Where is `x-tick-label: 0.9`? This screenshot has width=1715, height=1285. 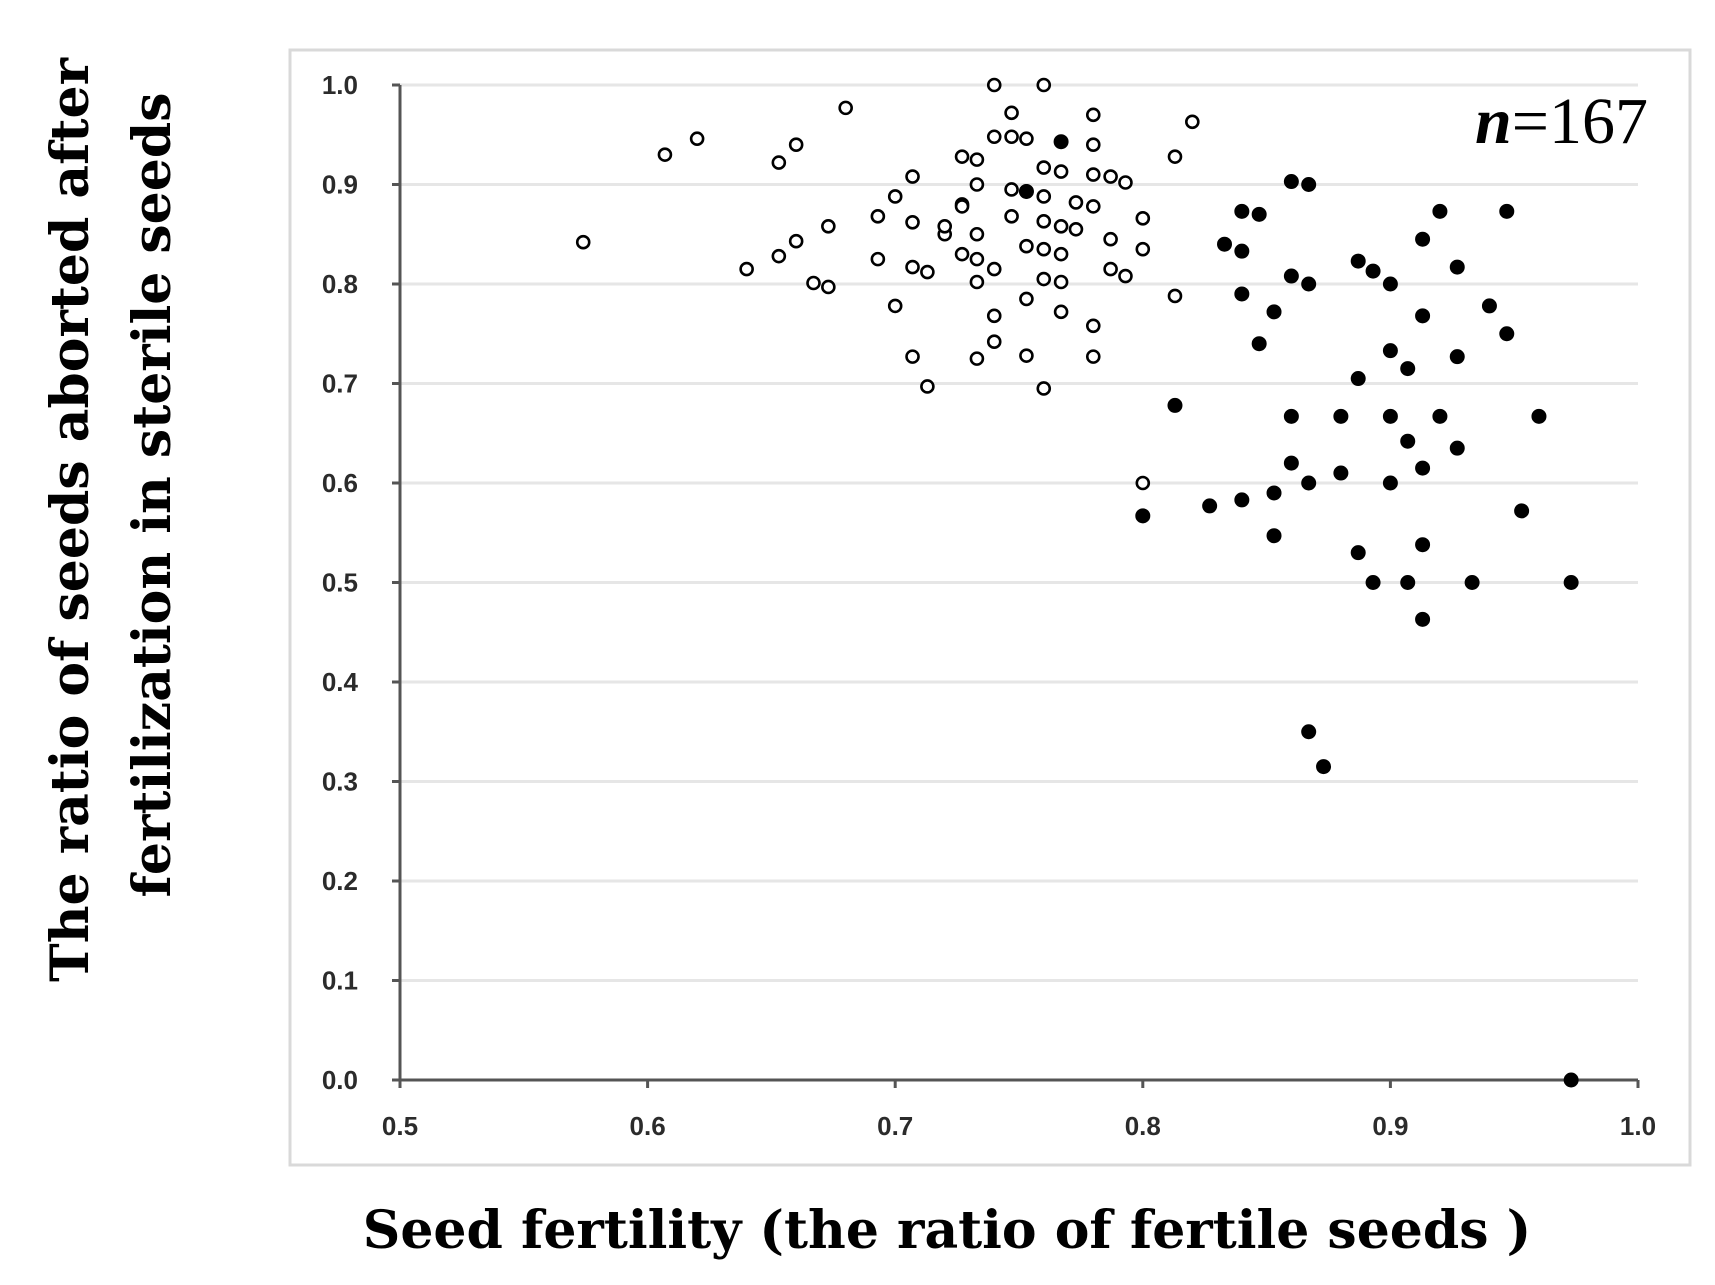 x-tick-label: 0.9 is located at coordinates (1390, 1126).